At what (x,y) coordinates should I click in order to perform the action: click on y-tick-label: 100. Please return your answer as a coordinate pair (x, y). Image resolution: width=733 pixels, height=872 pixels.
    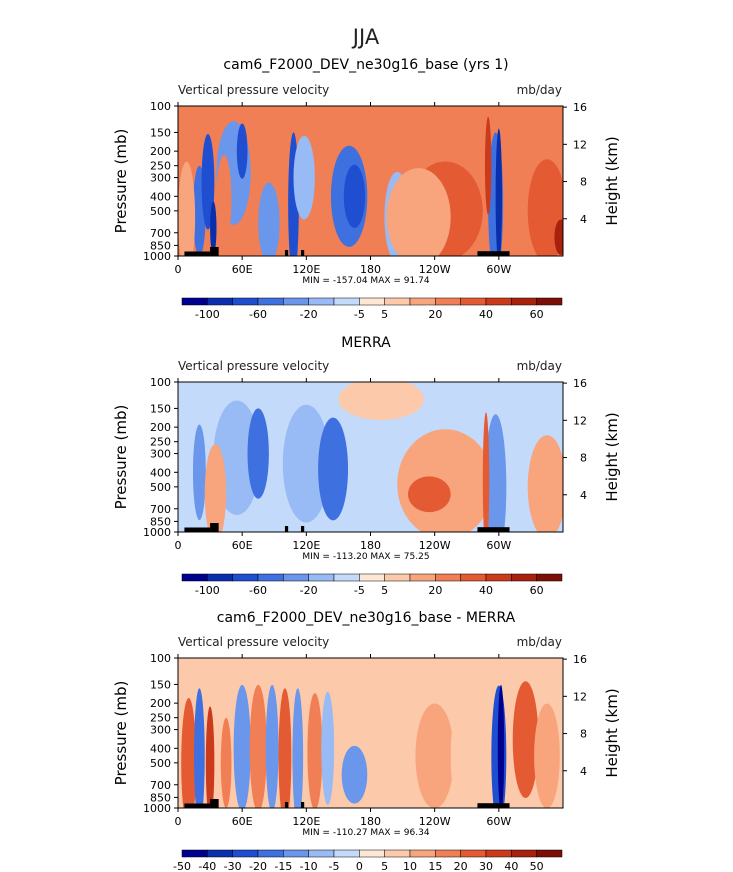
    Looking at the image, I should click on (160, 658).